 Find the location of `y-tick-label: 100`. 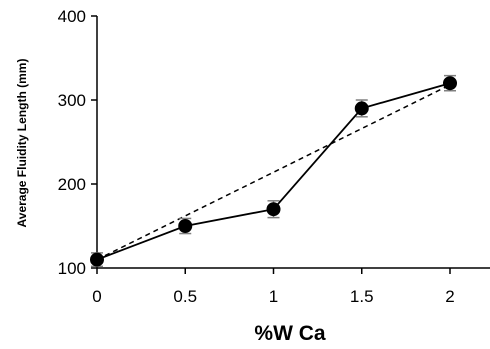

y-tick-label: 100 is located at coordinates (72, 268).